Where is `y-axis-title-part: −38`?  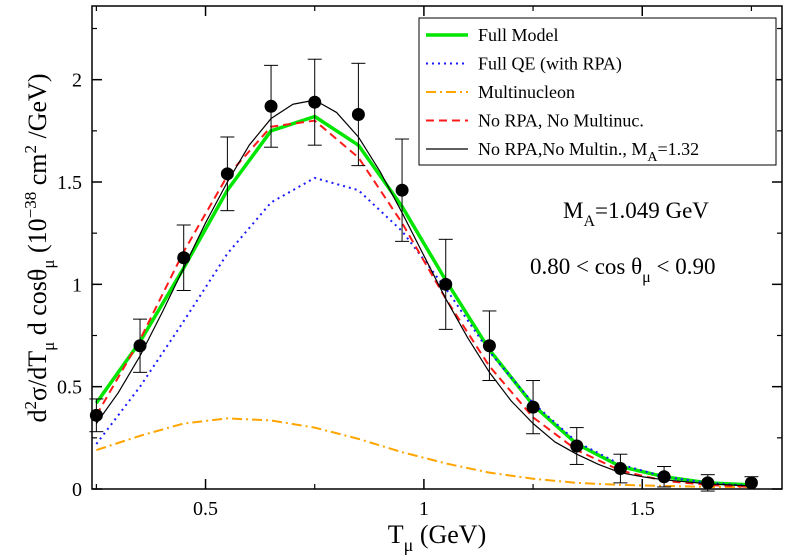 y-axis-title-part: −38 is located at coordinates (30, 205).